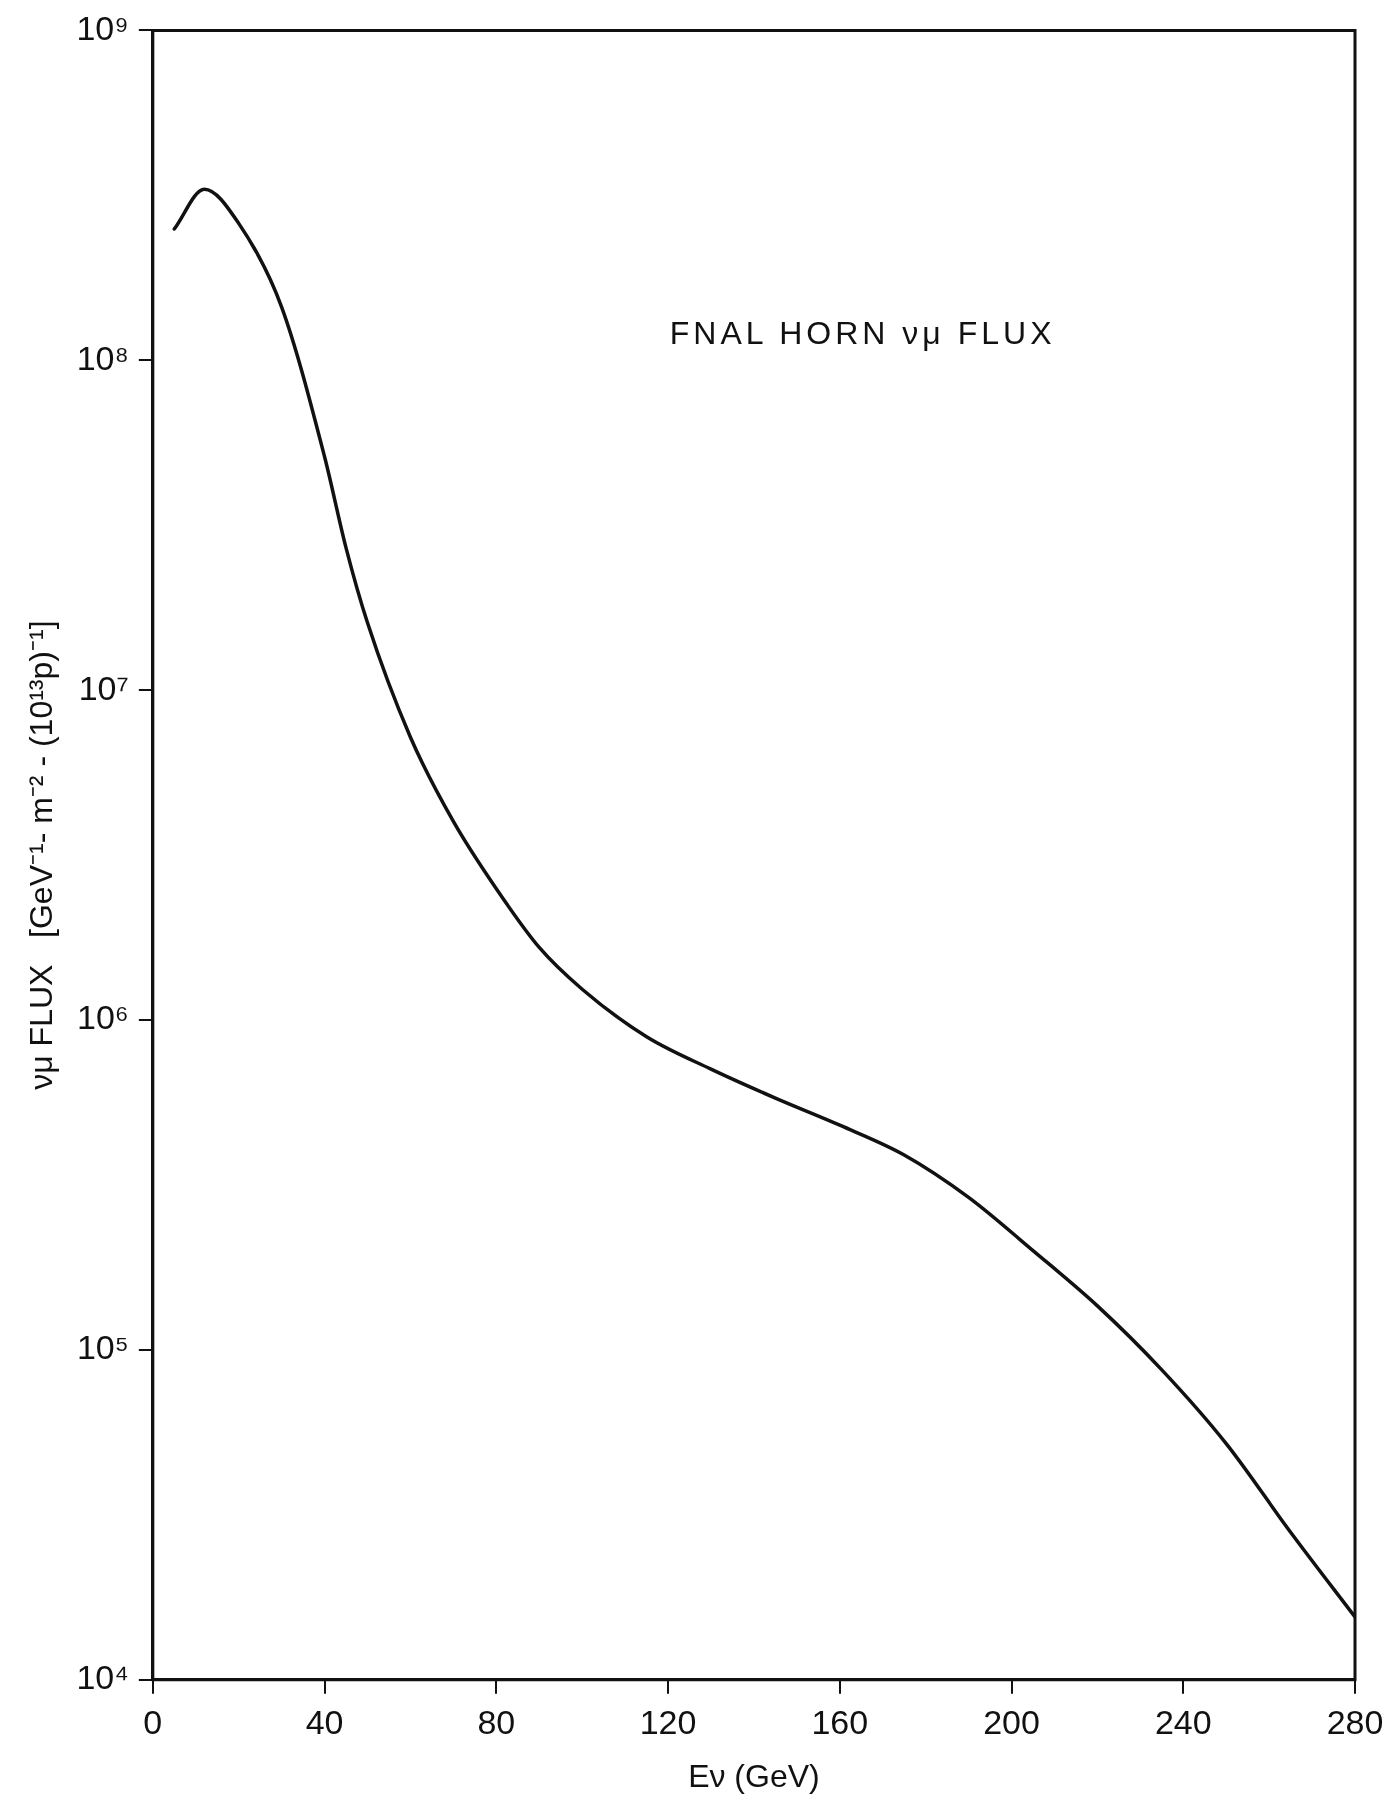 This screenshot has width=1395, height=1811. I want to click on y-tick-label: 10⁶, so click(103, 1017).